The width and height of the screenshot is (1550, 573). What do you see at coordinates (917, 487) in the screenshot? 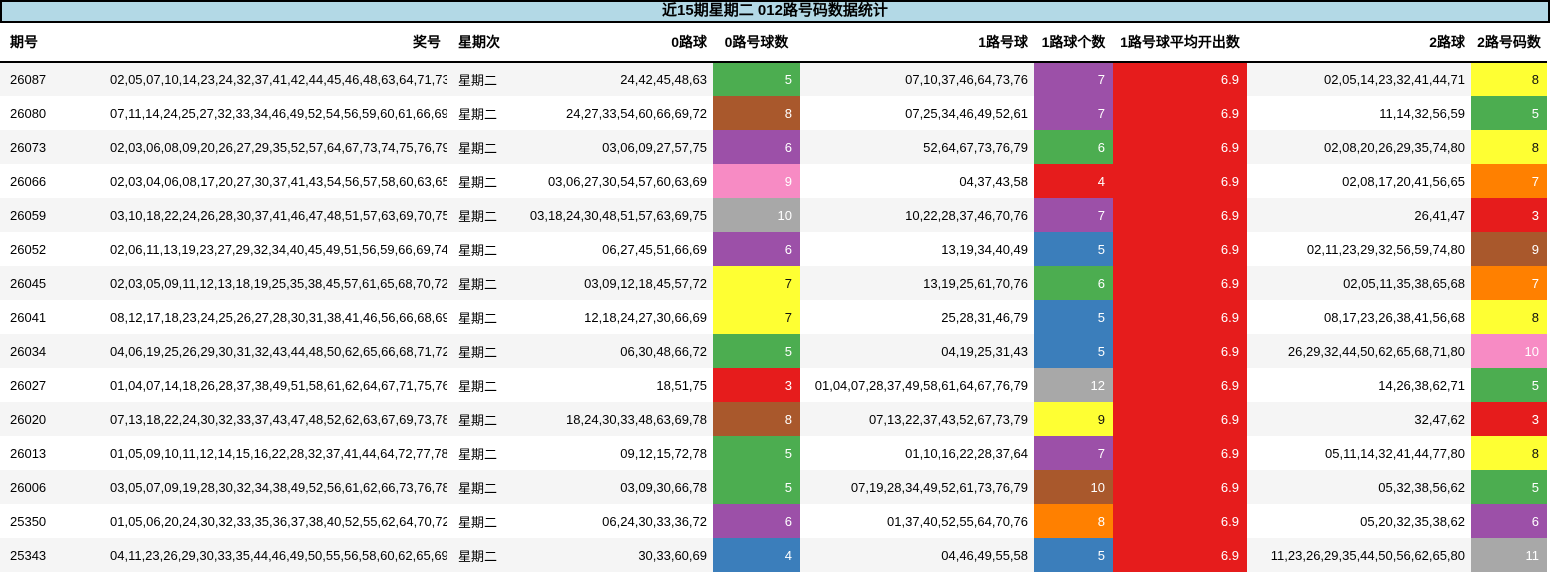
I see `road1-balls-cell: 07,19,28,34,49,52,61,73,76,79` at bounding box center [917, 487].